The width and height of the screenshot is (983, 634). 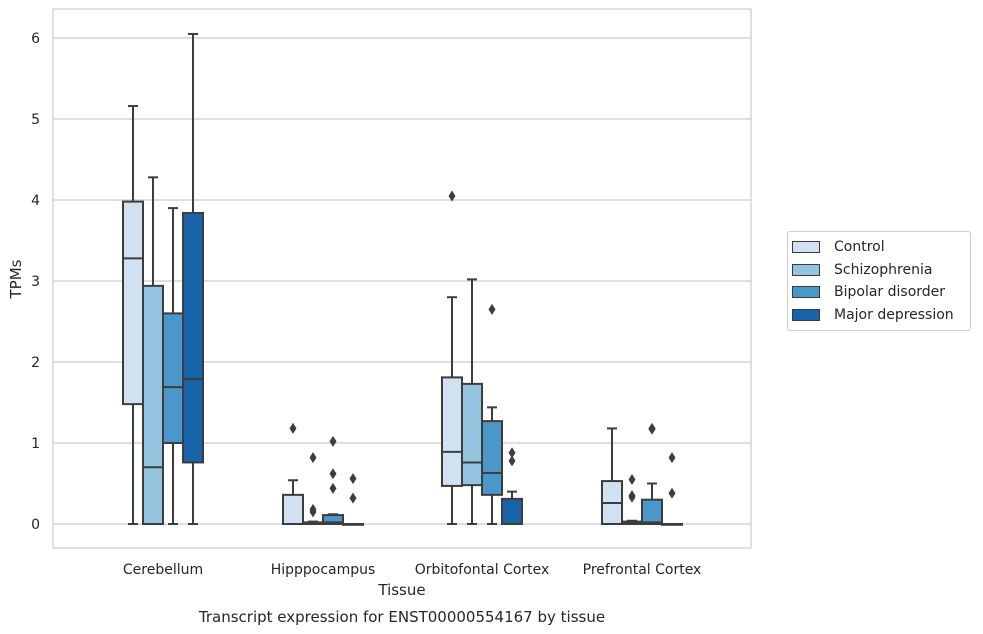 I want to click on box-schizophrenia-prefrontal-cortex, so click(x=632, y=499).